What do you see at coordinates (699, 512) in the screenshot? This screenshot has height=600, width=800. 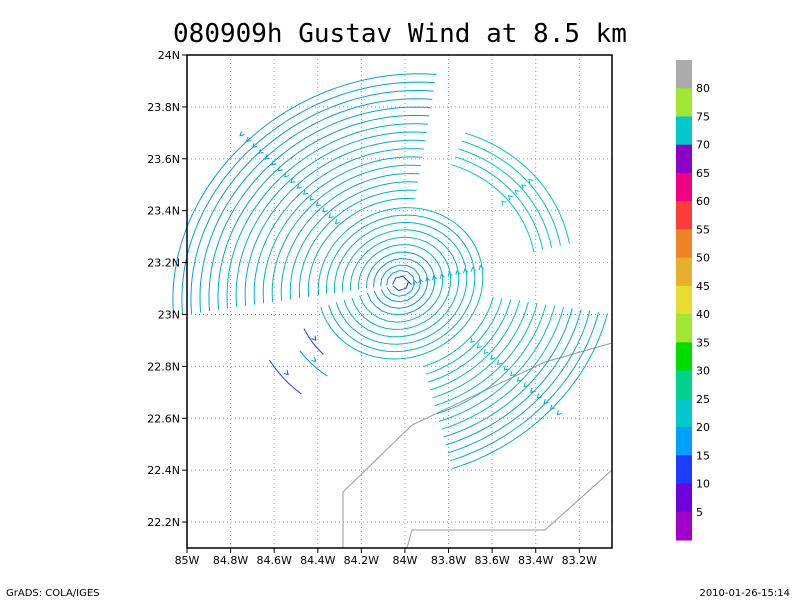 I see `colorbar-label: 5` at bounding box center [699, 512].